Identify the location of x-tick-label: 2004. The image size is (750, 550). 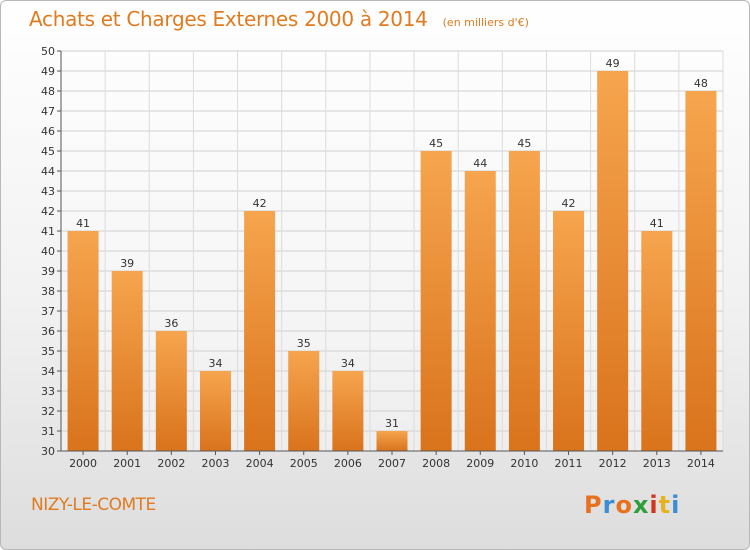
(260, 463).